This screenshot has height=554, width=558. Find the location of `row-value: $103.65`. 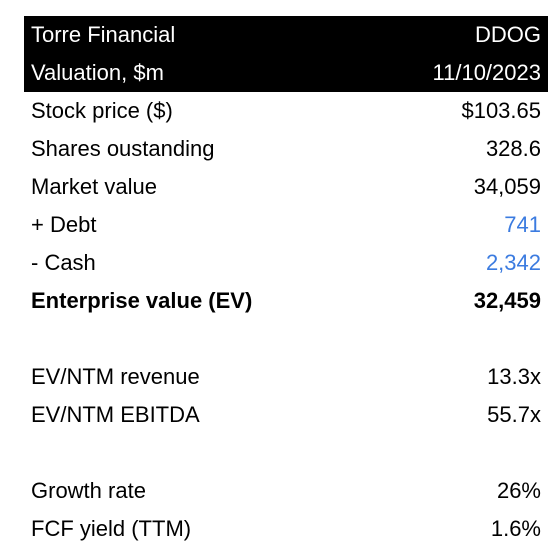

row-value: $103.65 is located at coordinates (501, 110).